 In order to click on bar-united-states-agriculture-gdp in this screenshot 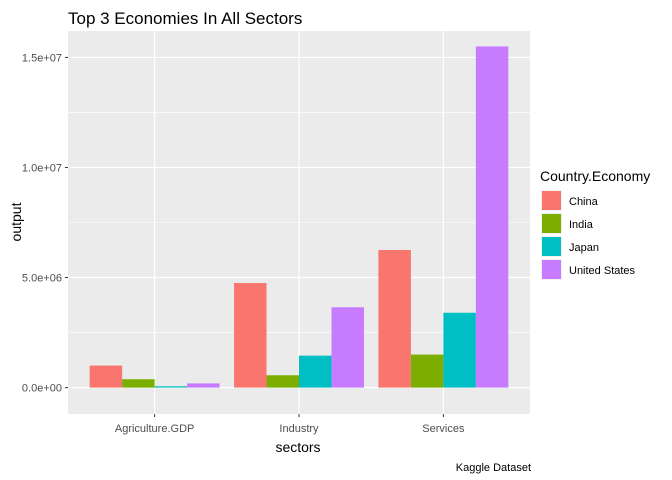, I will do `click(203, 385)`.